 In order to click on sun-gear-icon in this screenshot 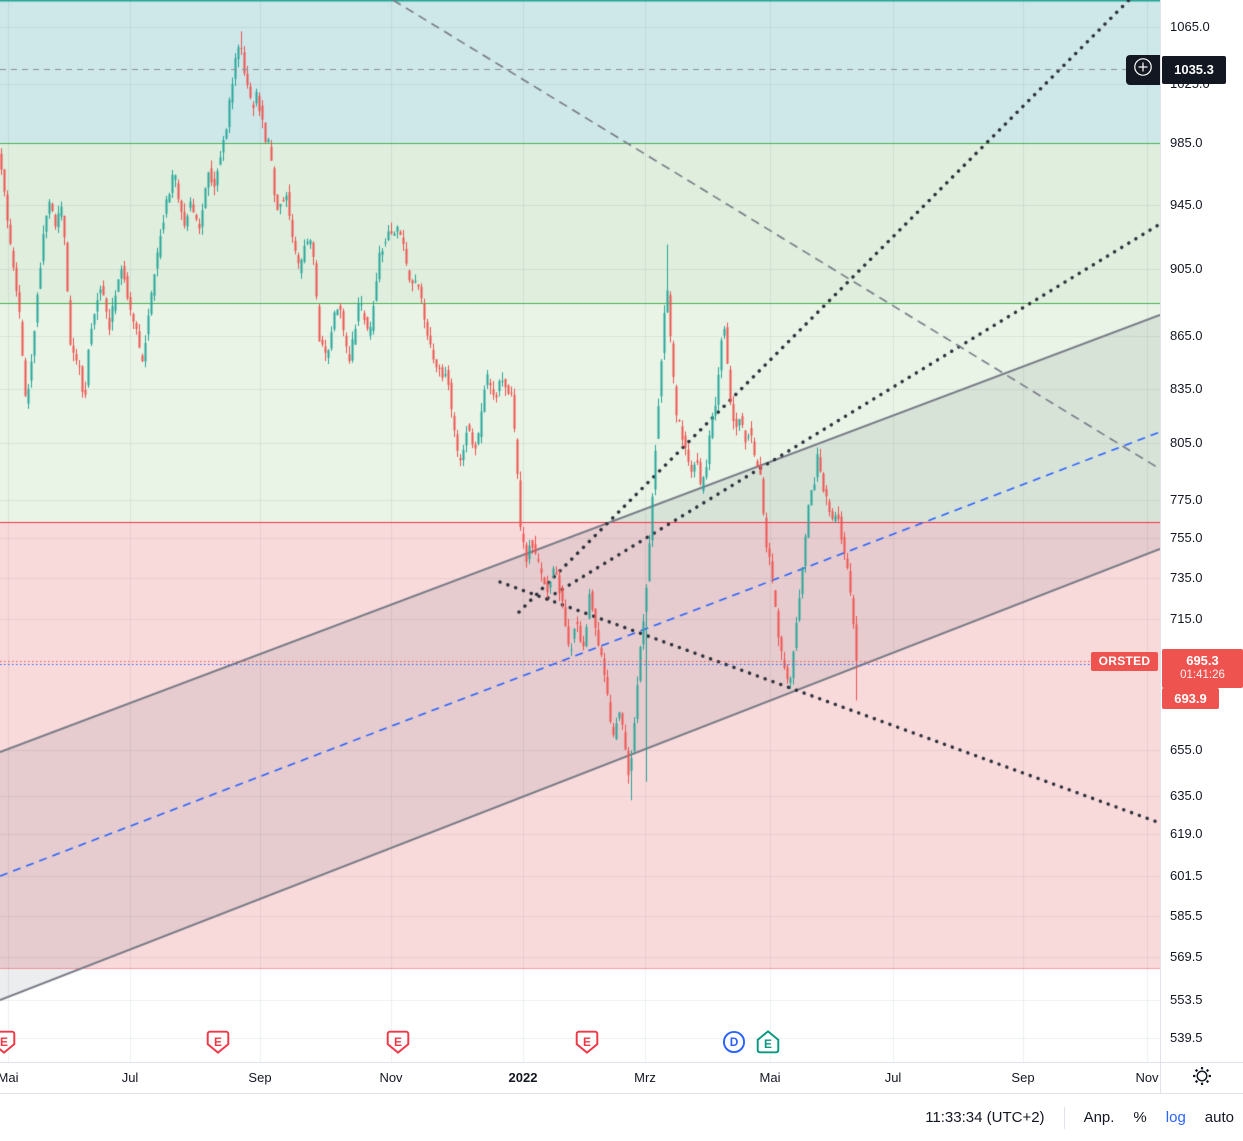, I will do `click(1202, 1078)`.